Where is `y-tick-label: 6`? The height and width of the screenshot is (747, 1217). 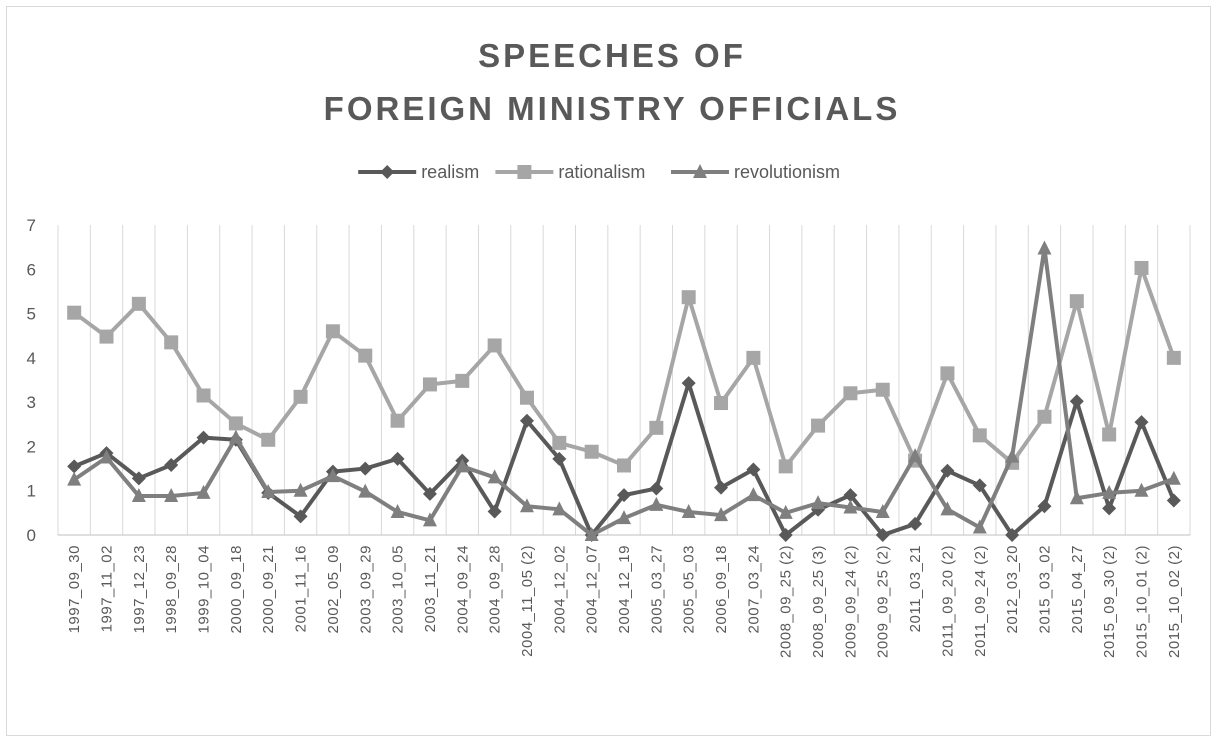
y-tick-label: 6 is located at coordinates (31, 269).